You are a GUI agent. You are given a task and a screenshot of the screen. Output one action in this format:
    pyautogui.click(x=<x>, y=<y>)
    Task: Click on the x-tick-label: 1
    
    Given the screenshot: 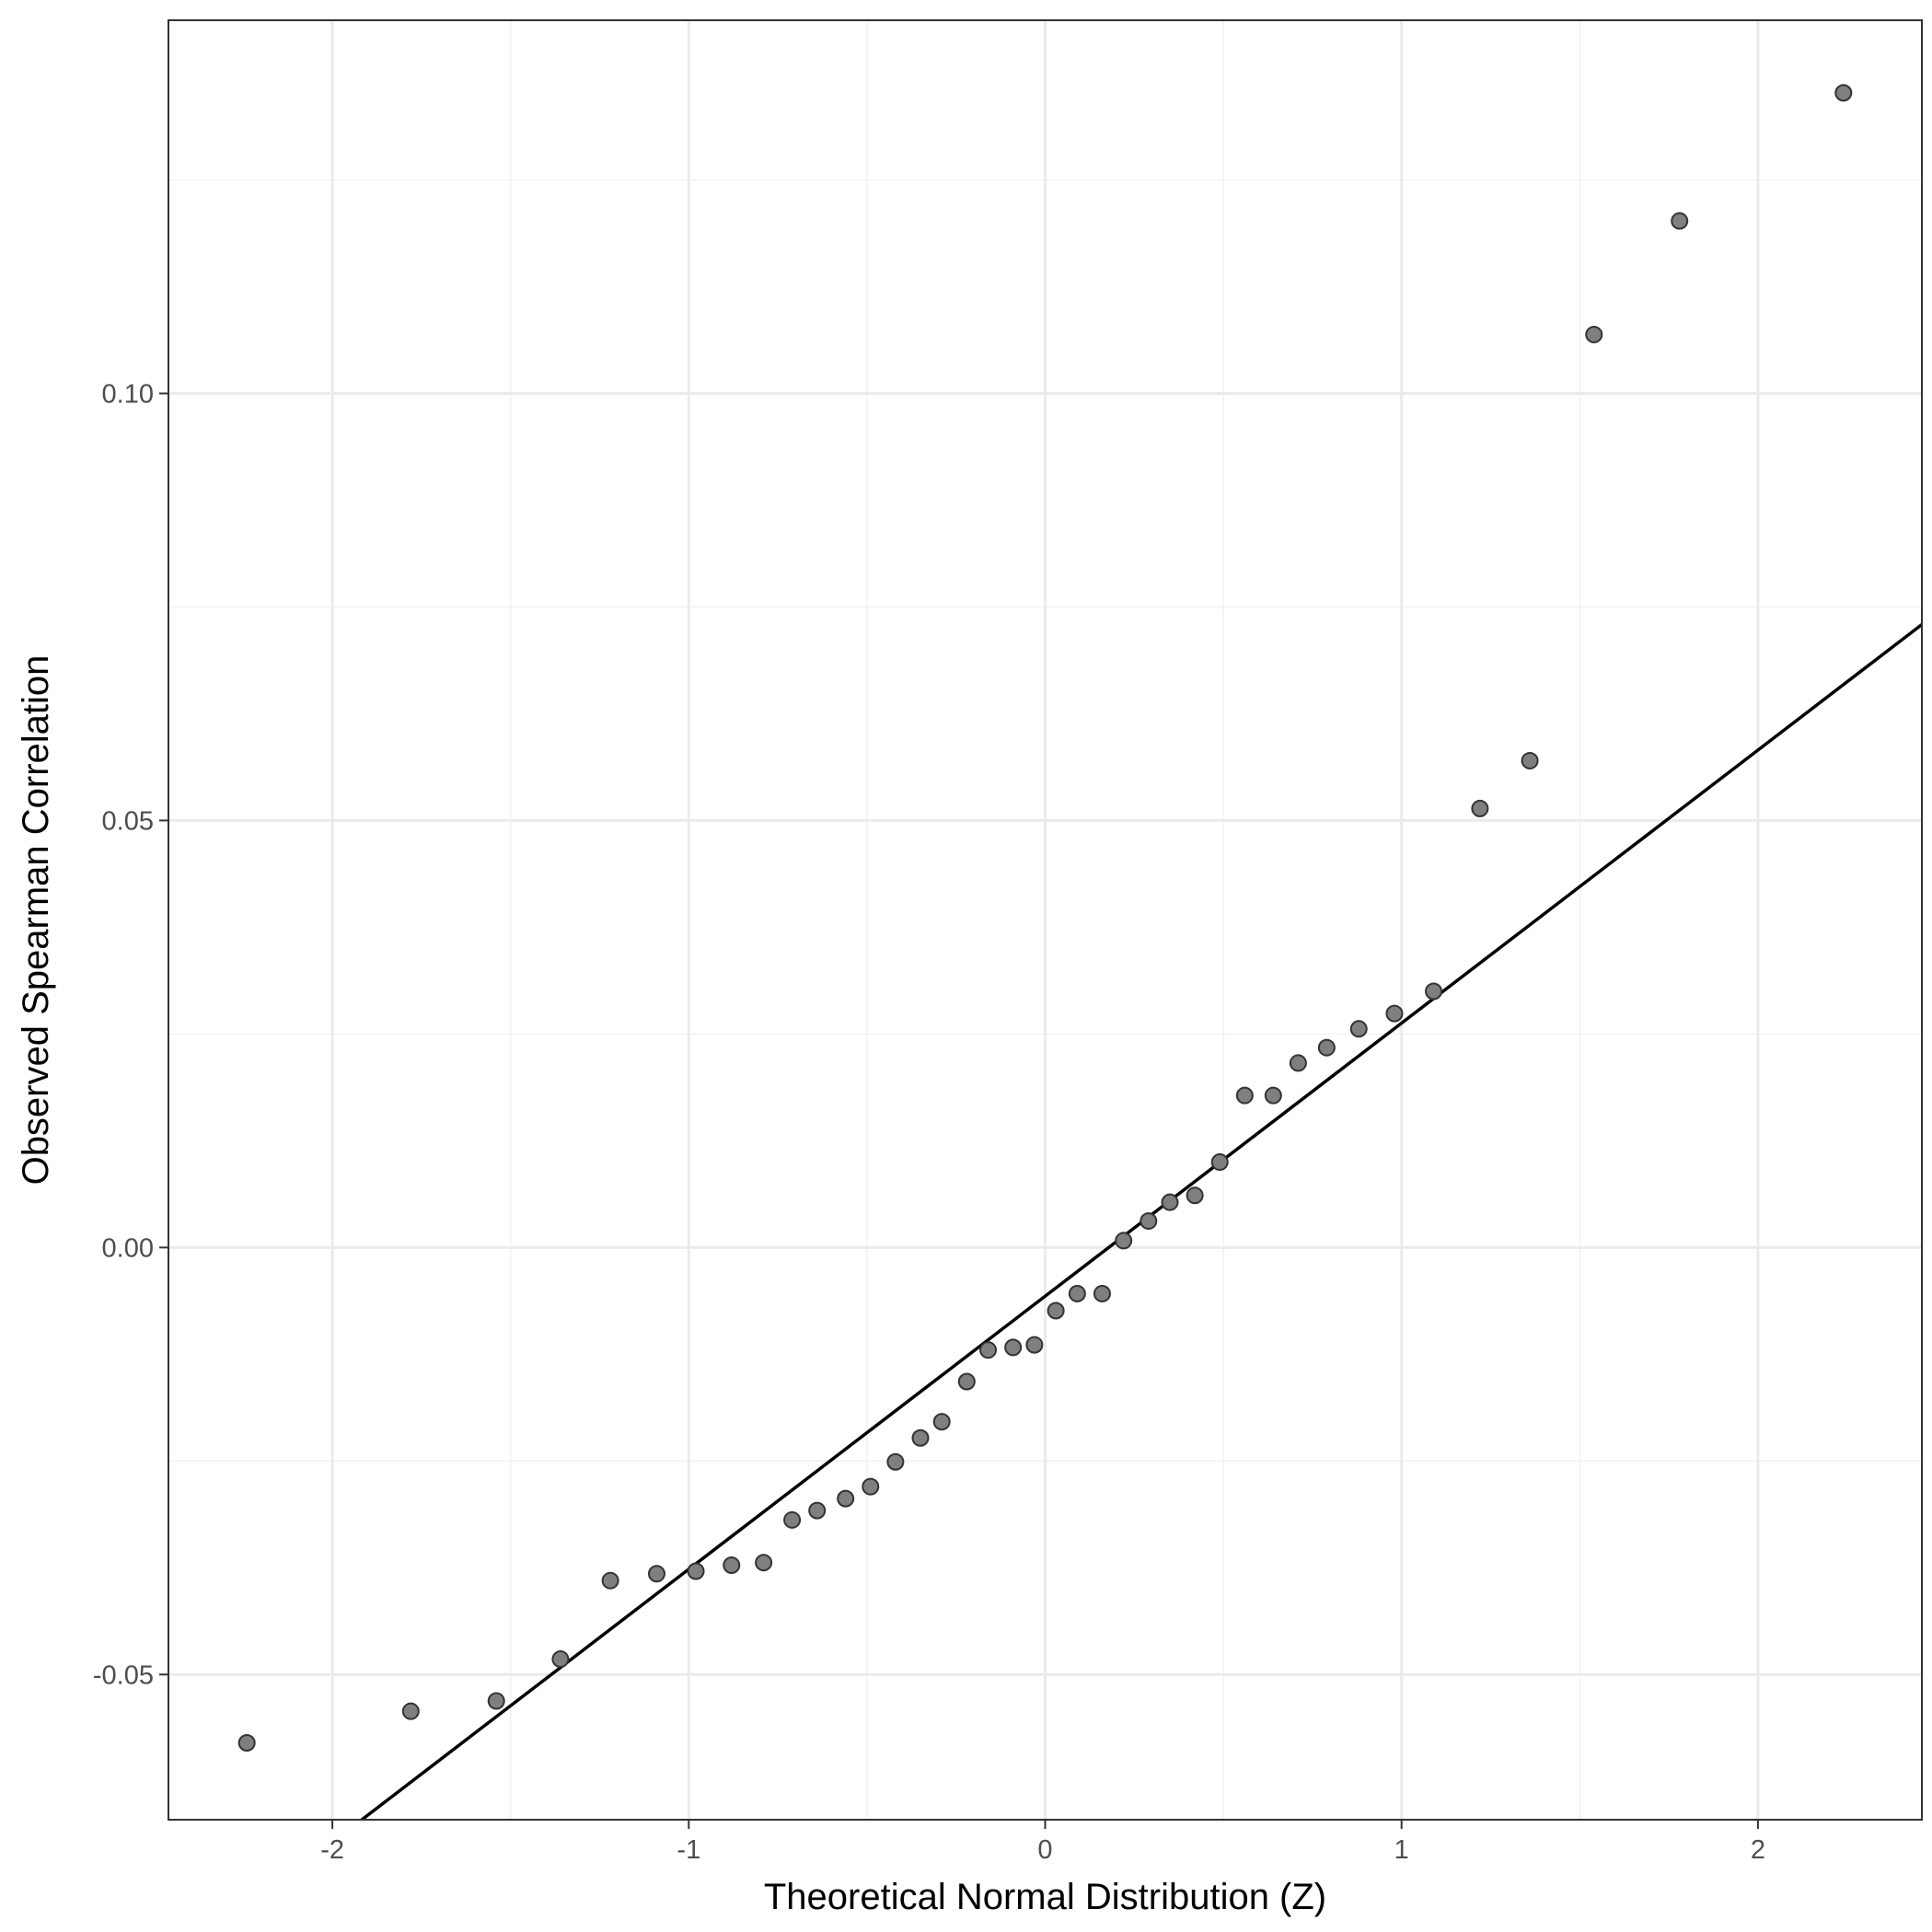 What is the action you would take?
    pyautogui.click(x=1402, y=1850)
    